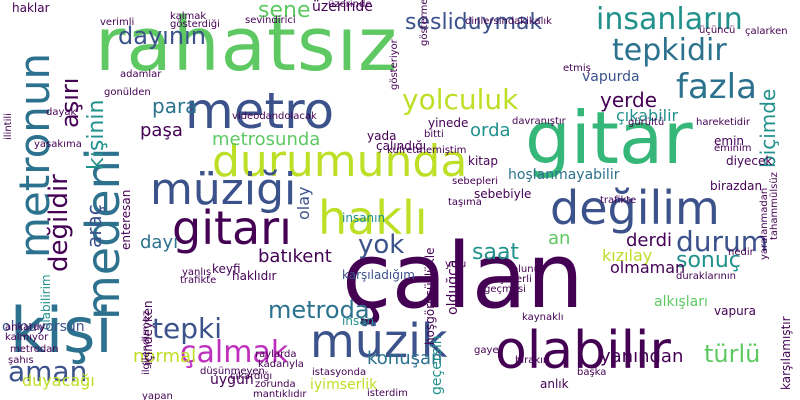 This screenshot has height=400, width=800. Describe the element at coordinates (528, 269) in the screenshot. I see `word: olunur` at that location.